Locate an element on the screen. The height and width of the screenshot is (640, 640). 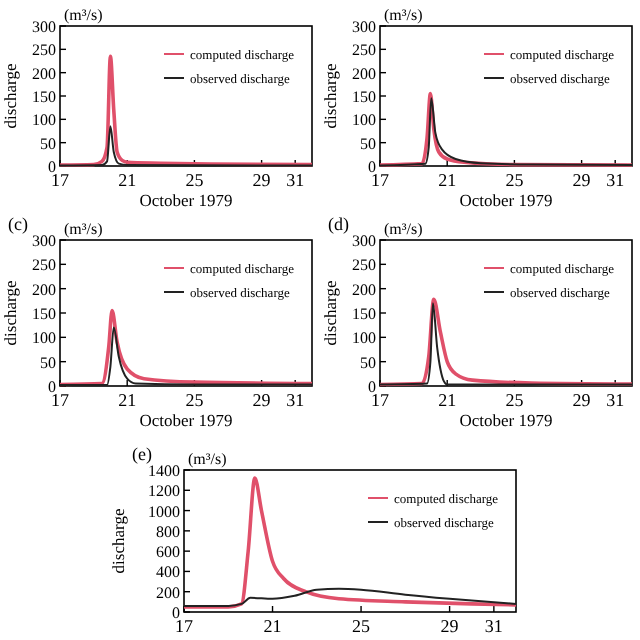
y-tick-label: 1200 is located at coordinates (164, 491).